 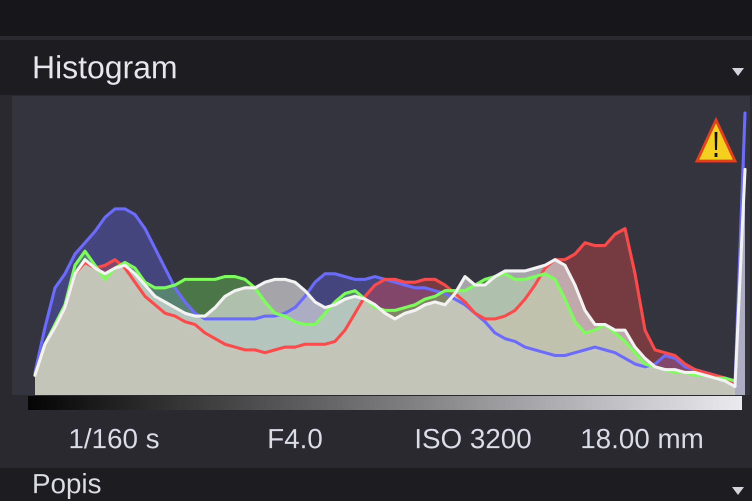 I want to click on text: 18.00 mm, so click(x=642, y=438).